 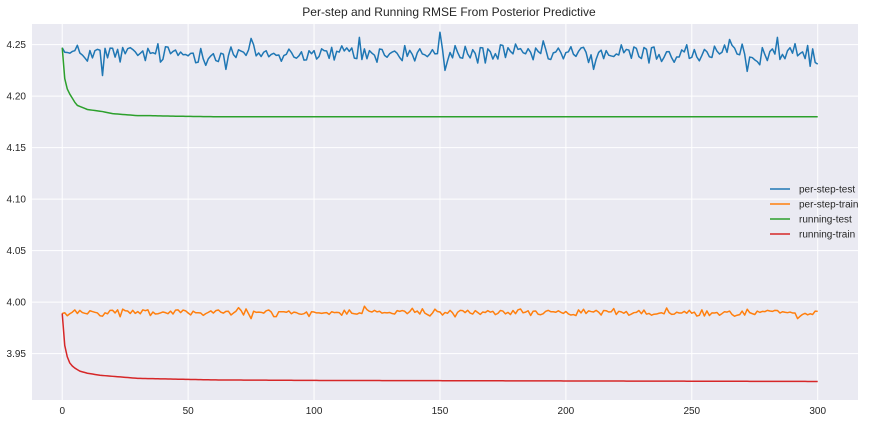 I want to click on y-tick-label: 4.05, so click(x=17, y=251).